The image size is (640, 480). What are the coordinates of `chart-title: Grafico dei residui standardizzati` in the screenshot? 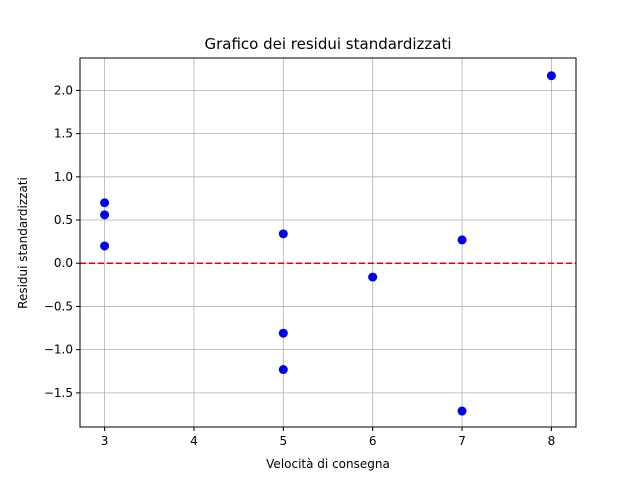 It's located at (327, 44).